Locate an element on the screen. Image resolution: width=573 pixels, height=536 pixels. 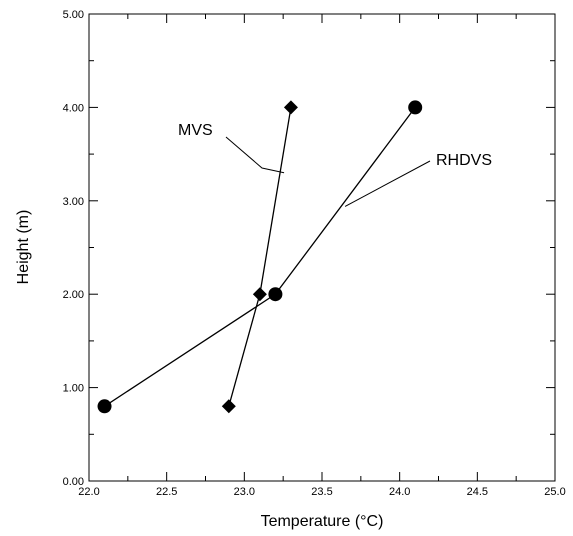
rhdvs-leader-line is located at coordinates (387, 183).